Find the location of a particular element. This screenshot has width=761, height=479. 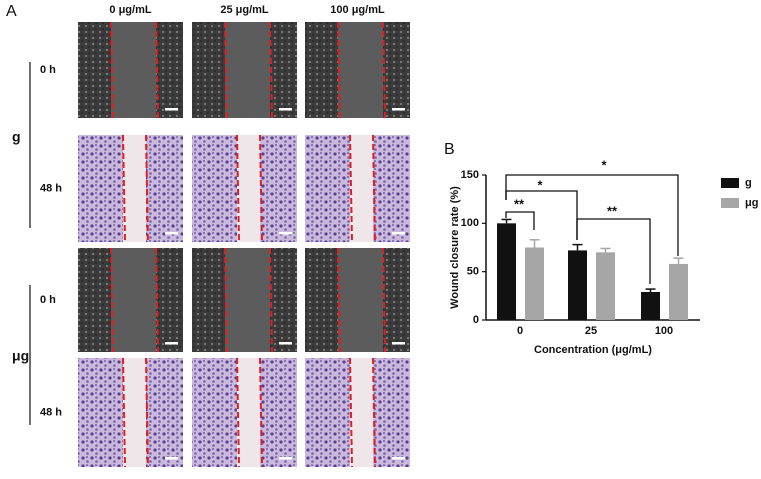

group-label: g is located at coordinates (16, 137).